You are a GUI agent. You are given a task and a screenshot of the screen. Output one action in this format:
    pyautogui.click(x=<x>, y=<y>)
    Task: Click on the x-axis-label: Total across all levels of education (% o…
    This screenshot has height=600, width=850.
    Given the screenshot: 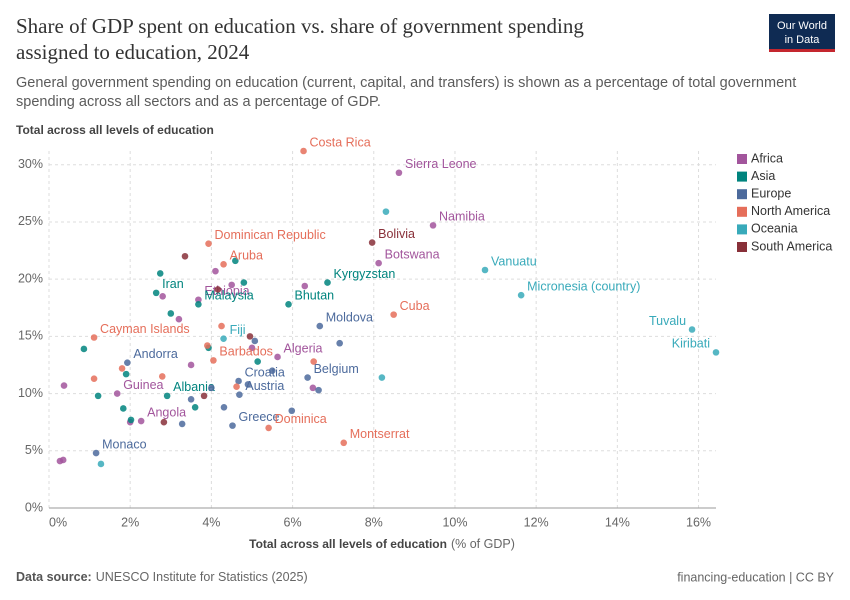 What is the action you would take?
    pyautogui.click(x=382, y=544)
    